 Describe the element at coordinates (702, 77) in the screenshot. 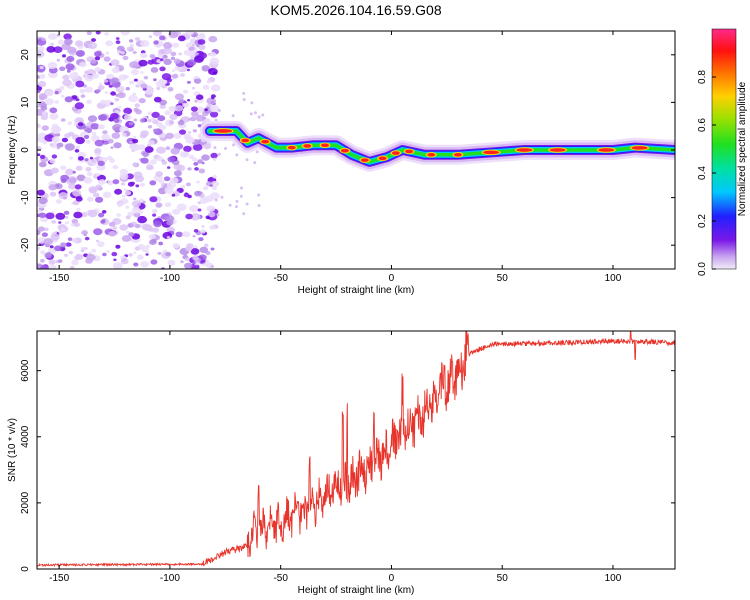

I see `colorbar-tick-label: 0.8` at that location.